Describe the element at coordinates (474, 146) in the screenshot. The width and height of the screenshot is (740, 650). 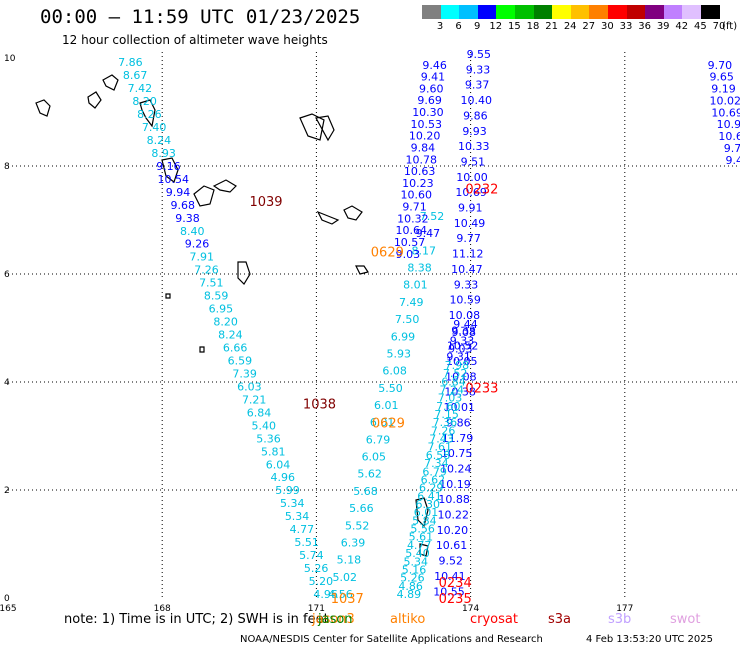
I see `wave-height-label: 10.33` at that location.